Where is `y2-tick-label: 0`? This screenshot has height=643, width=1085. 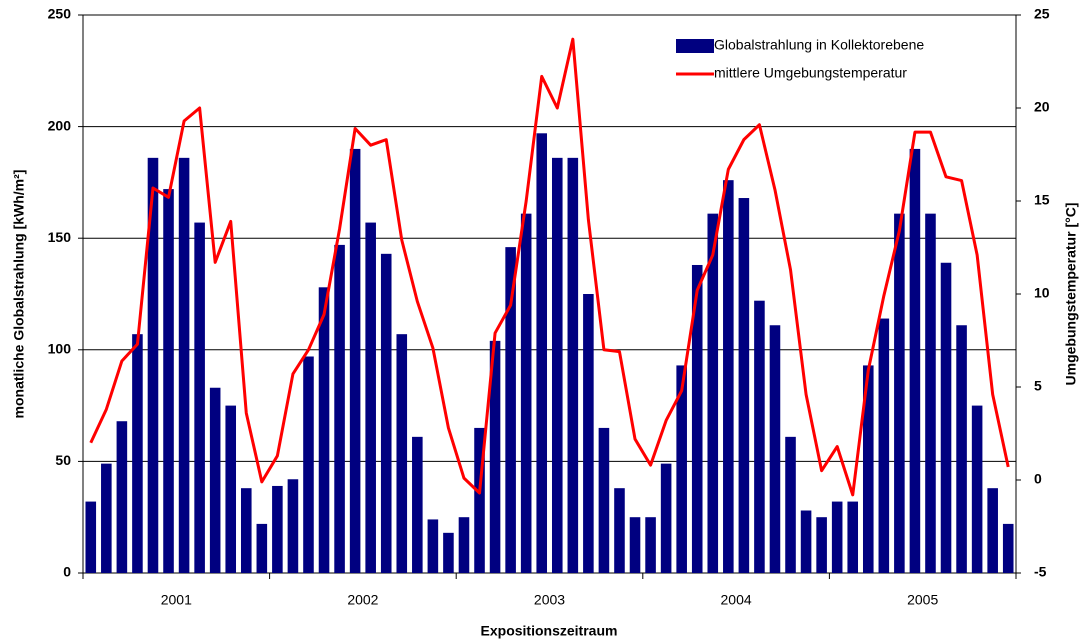
y2-tick-label: 0 is located at coordinates (1038, 479).